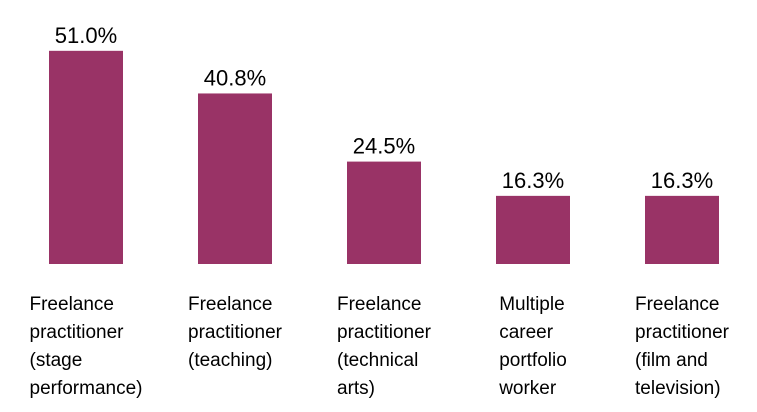 Image resolution: width=757 pixels, height=412 pixels. Describe the element at coordinates (235, 77) in the screenshot. I see `data-label: 40.8%` at that location.